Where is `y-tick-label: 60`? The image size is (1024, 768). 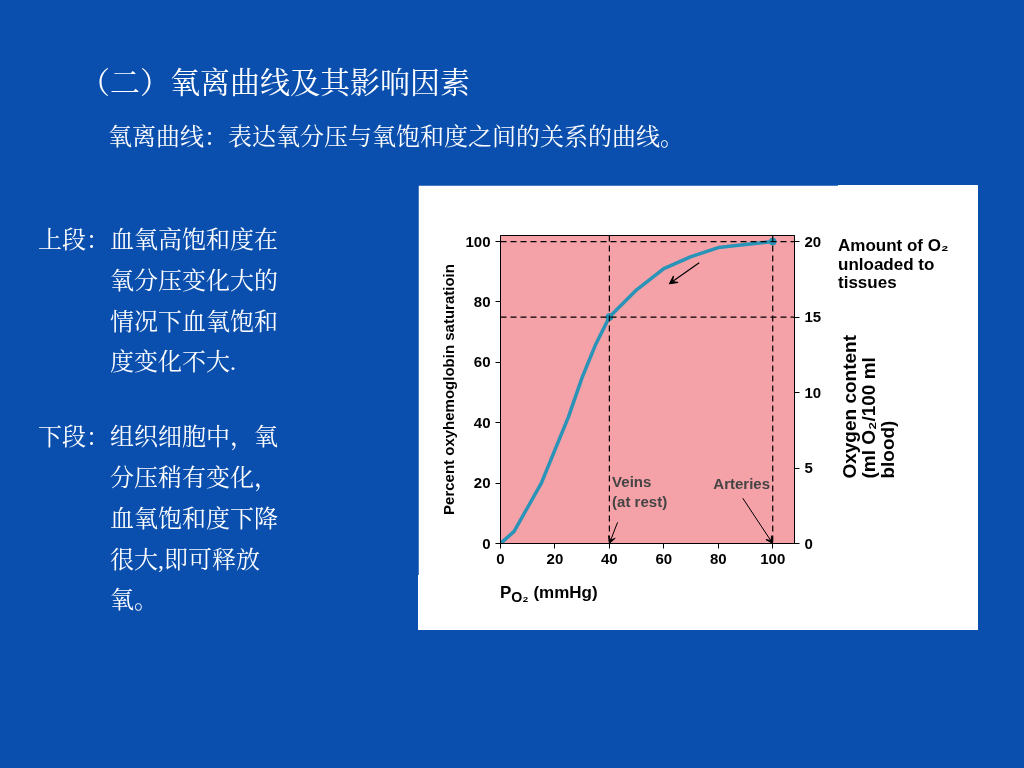 y-tick-label: 60 is located at coordinates (482, 362).